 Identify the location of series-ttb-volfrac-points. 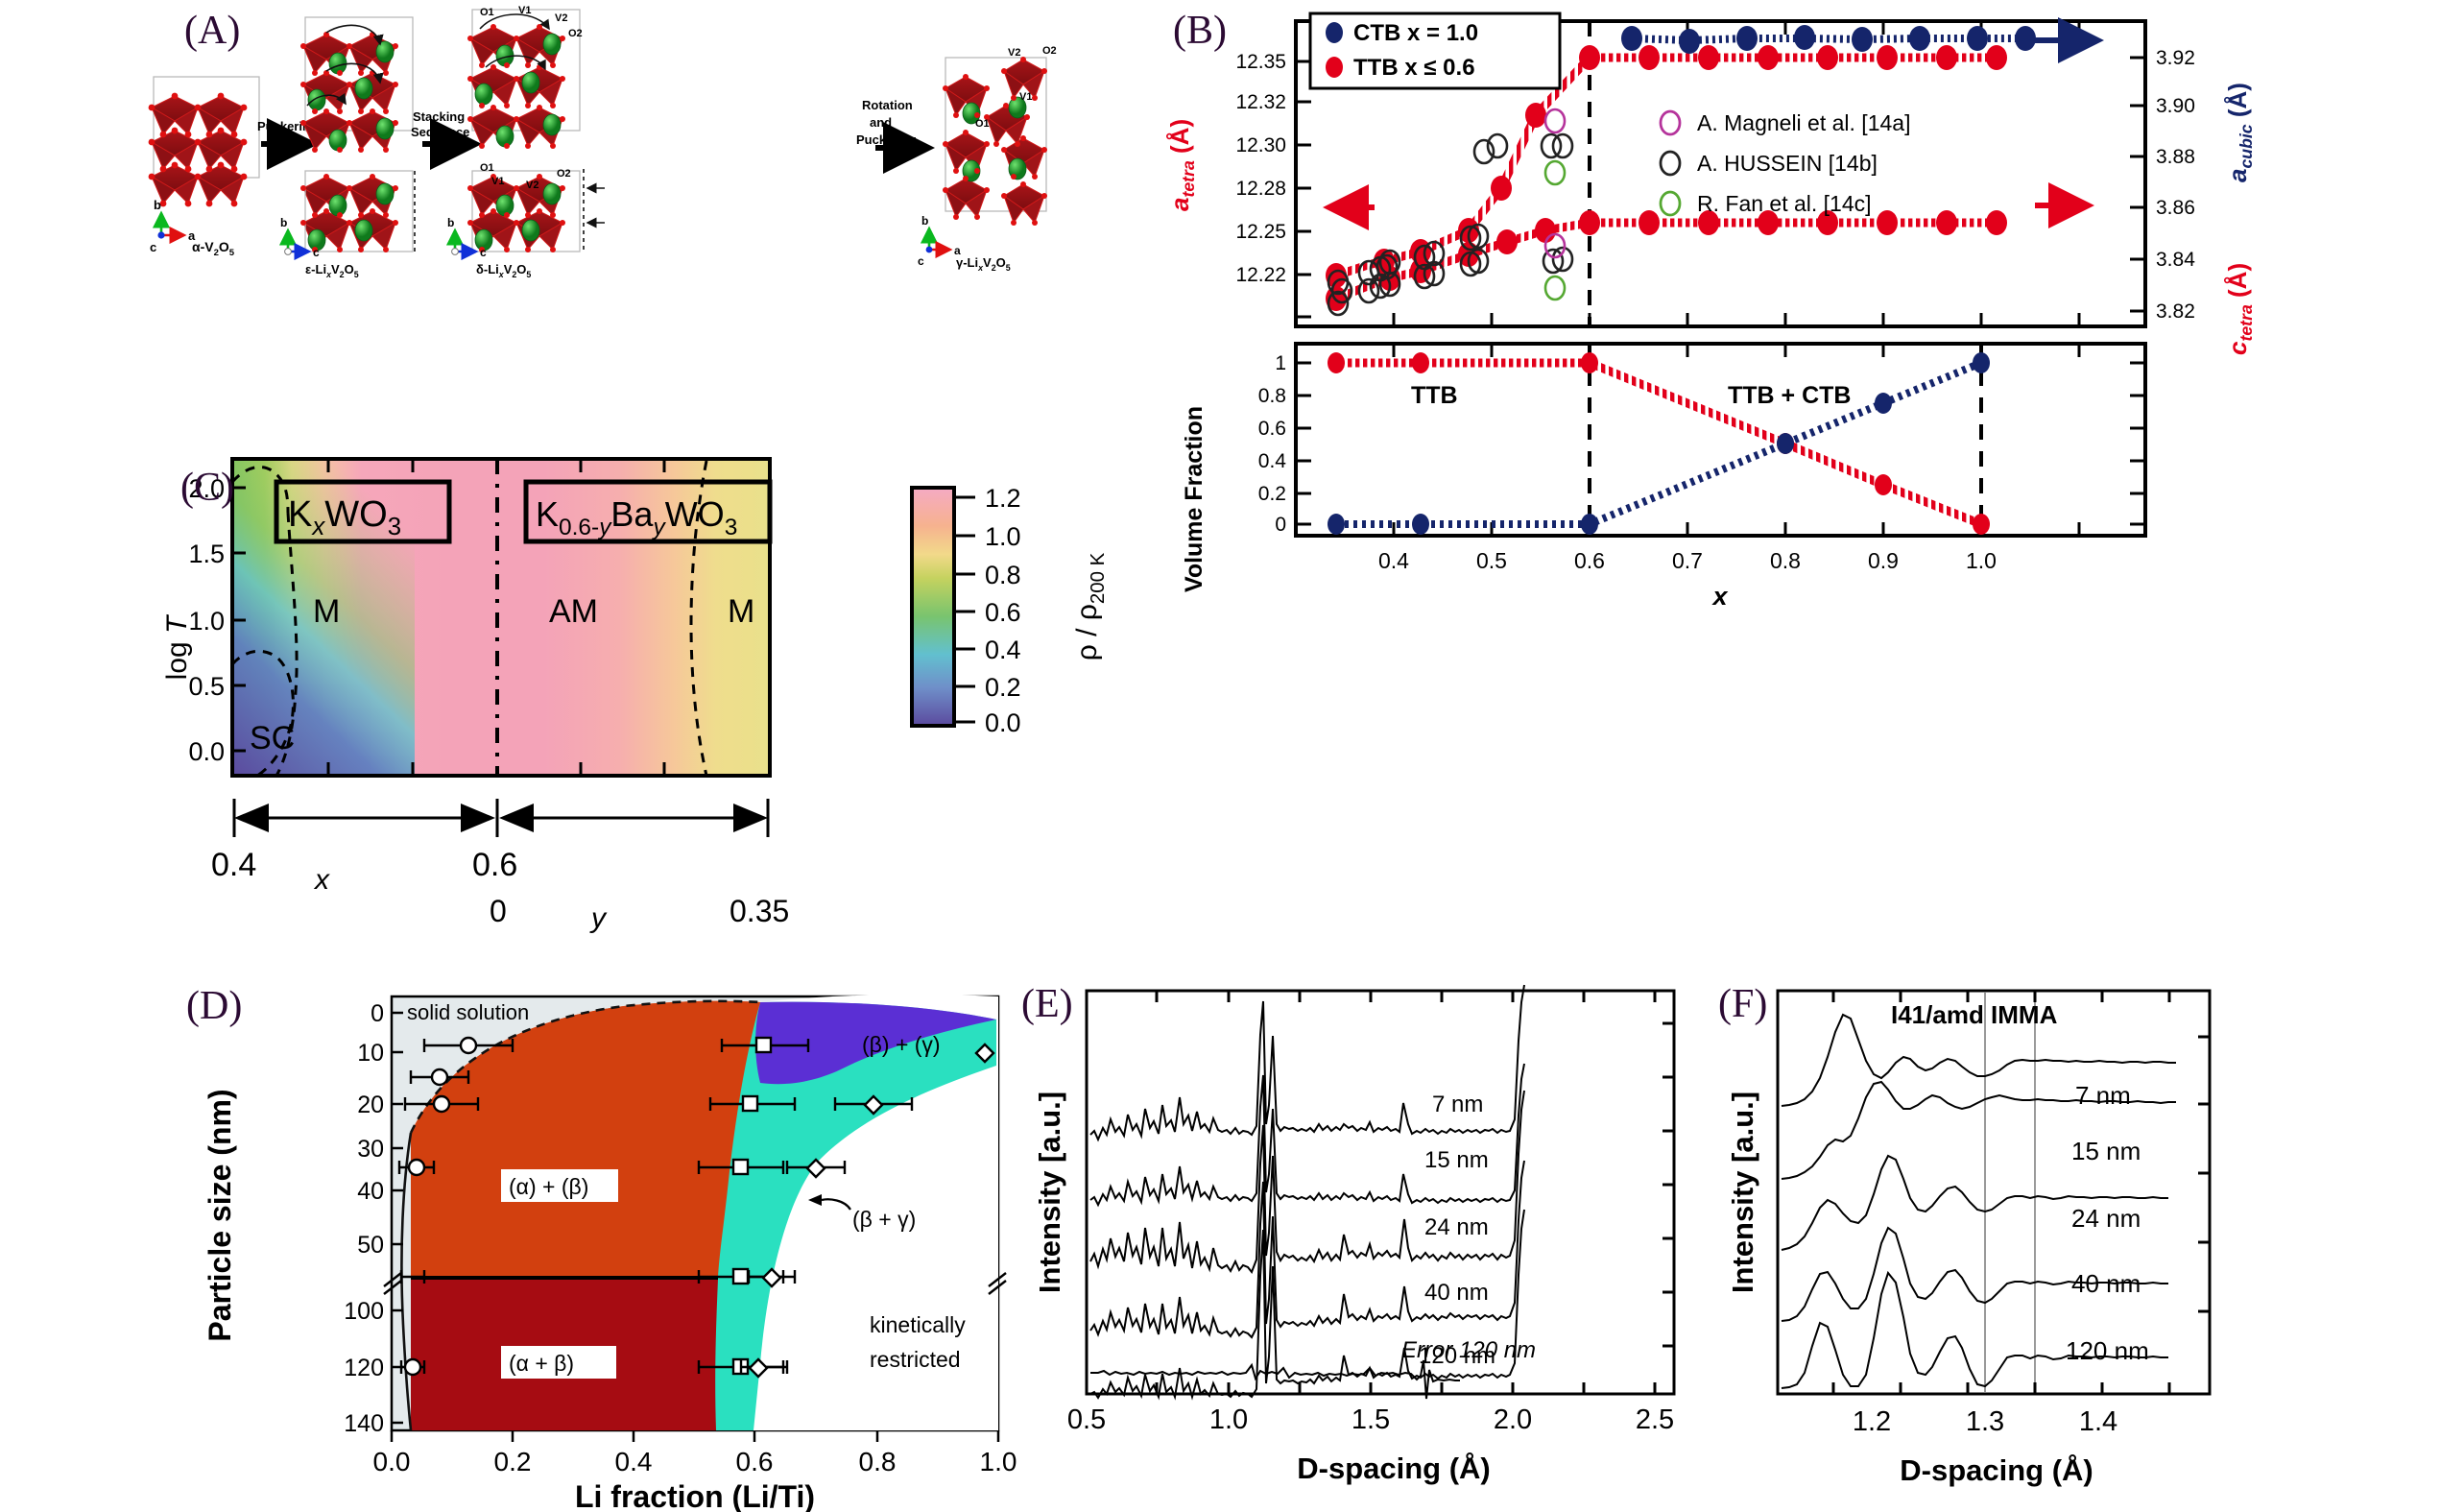
(1659, 443).